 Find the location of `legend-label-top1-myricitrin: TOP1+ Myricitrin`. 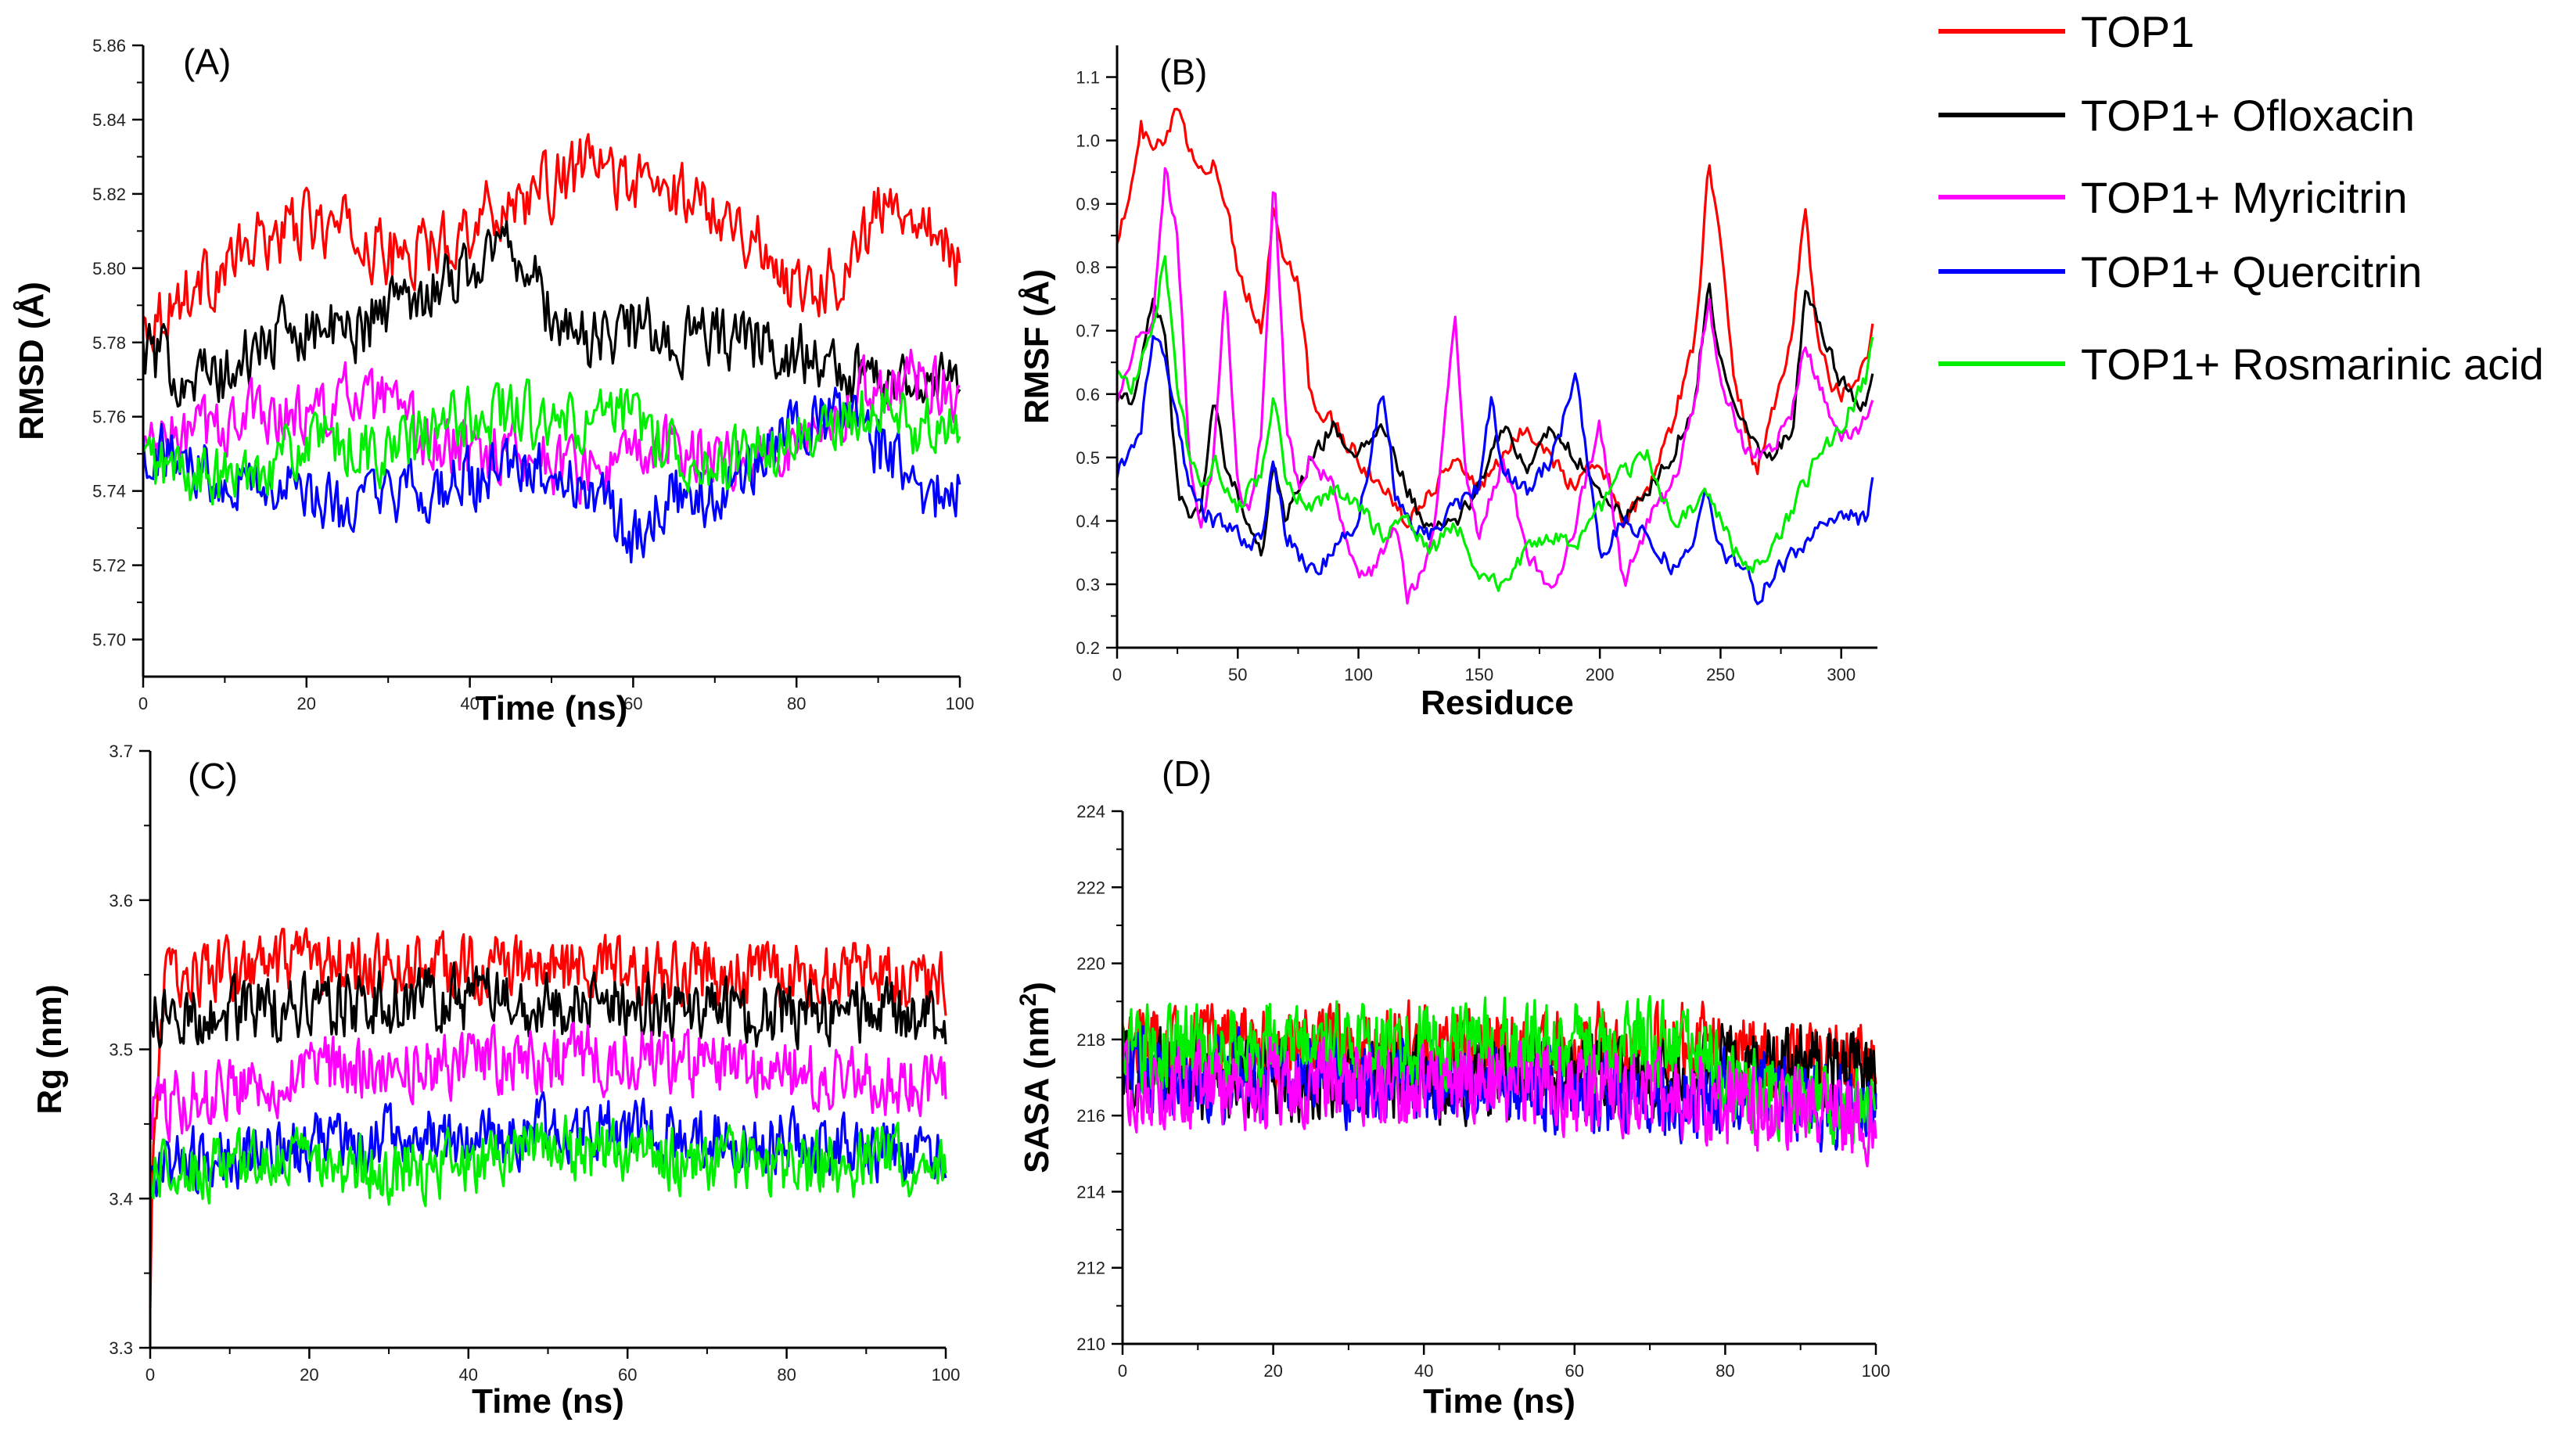

legend-label-top1-myricitrin: TOP1+ Myricitrin is located at coordinates (2244, 197).